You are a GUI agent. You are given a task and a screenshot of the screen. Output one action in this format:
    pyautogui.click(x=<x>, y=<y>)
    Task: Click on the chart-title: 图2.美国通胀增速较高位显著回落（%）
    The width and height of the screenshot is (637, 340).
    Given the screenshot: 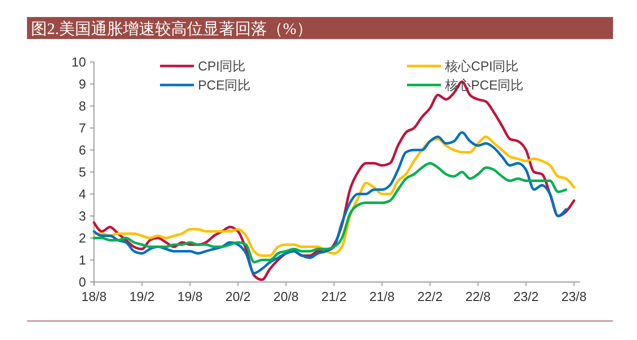 What is the action you would take?
    pyautogui.click(x=171, y=29)
    